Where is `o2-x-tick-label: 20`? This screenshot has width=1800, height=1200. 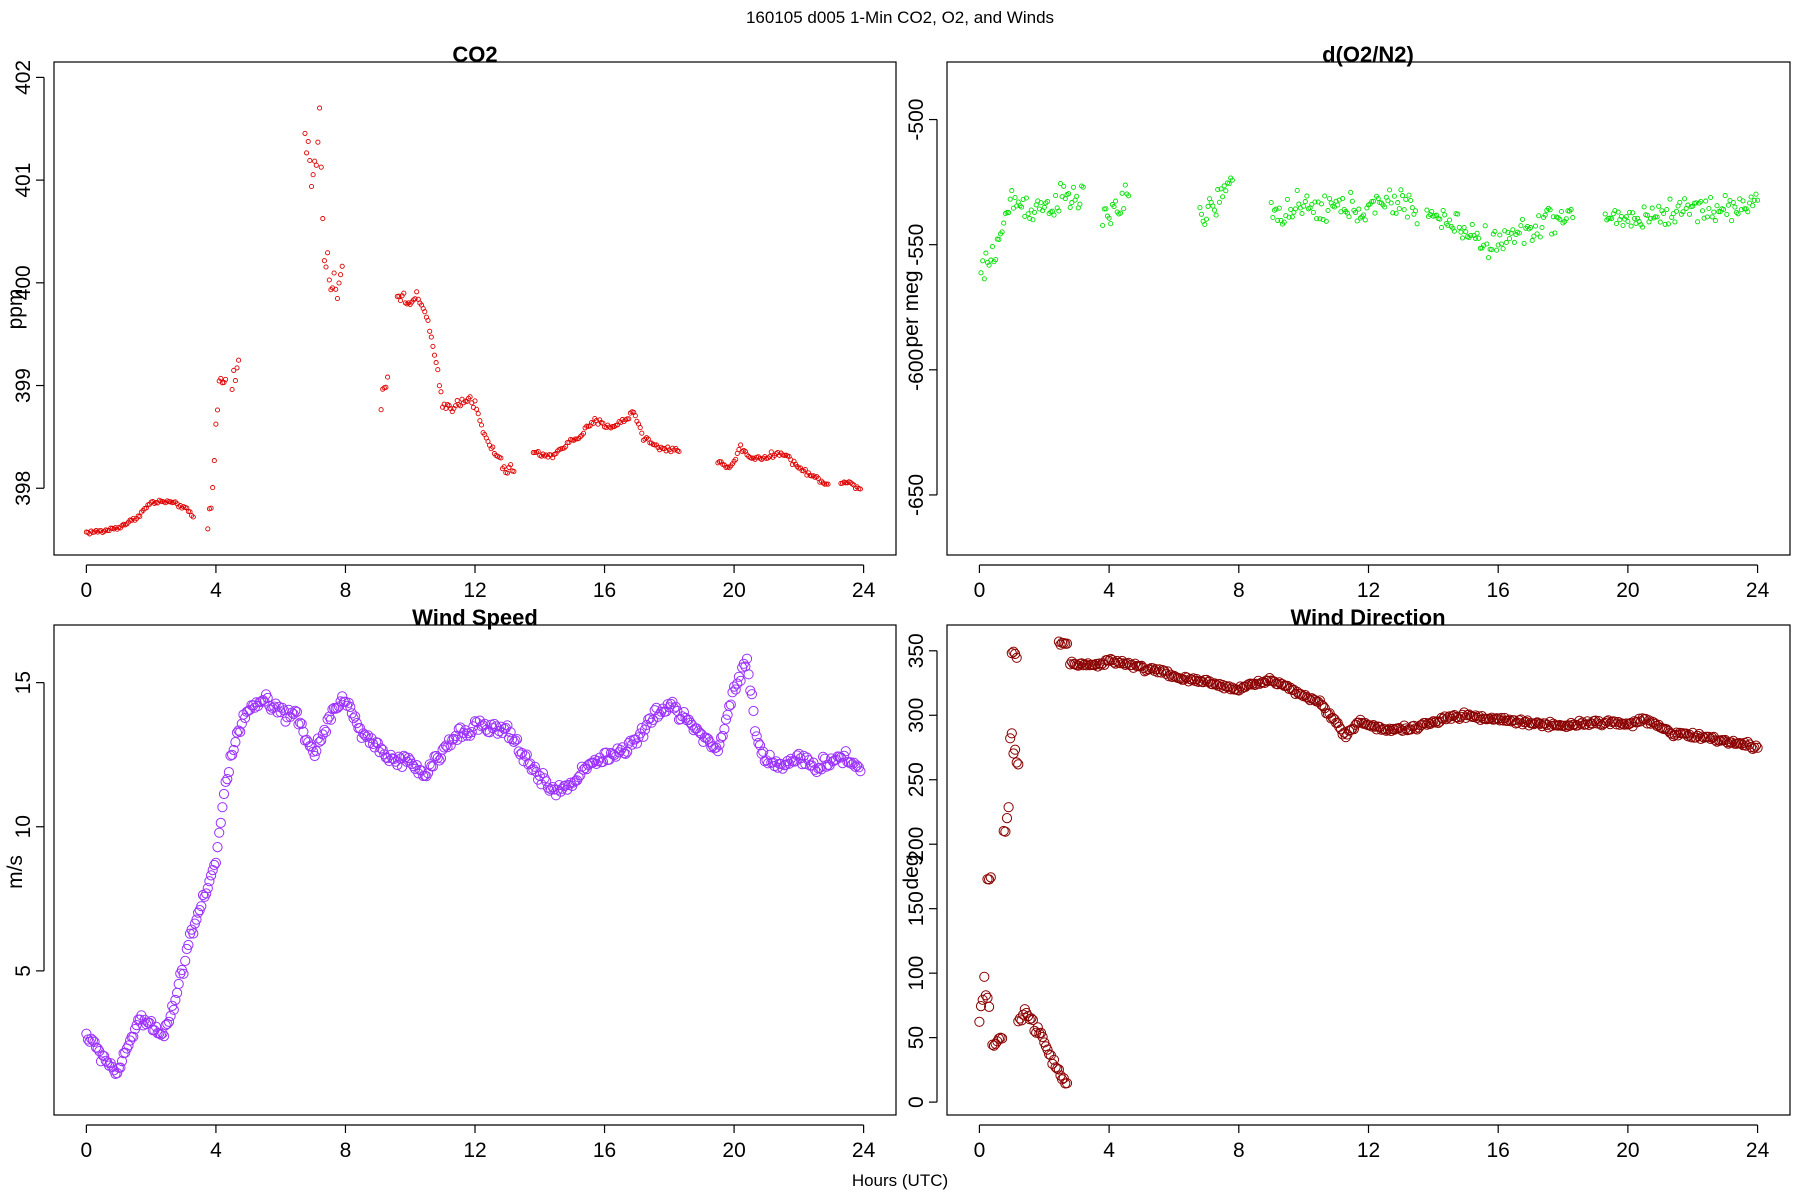
o2-x-tick-label: 20 is located at coordinates (1627, 590).